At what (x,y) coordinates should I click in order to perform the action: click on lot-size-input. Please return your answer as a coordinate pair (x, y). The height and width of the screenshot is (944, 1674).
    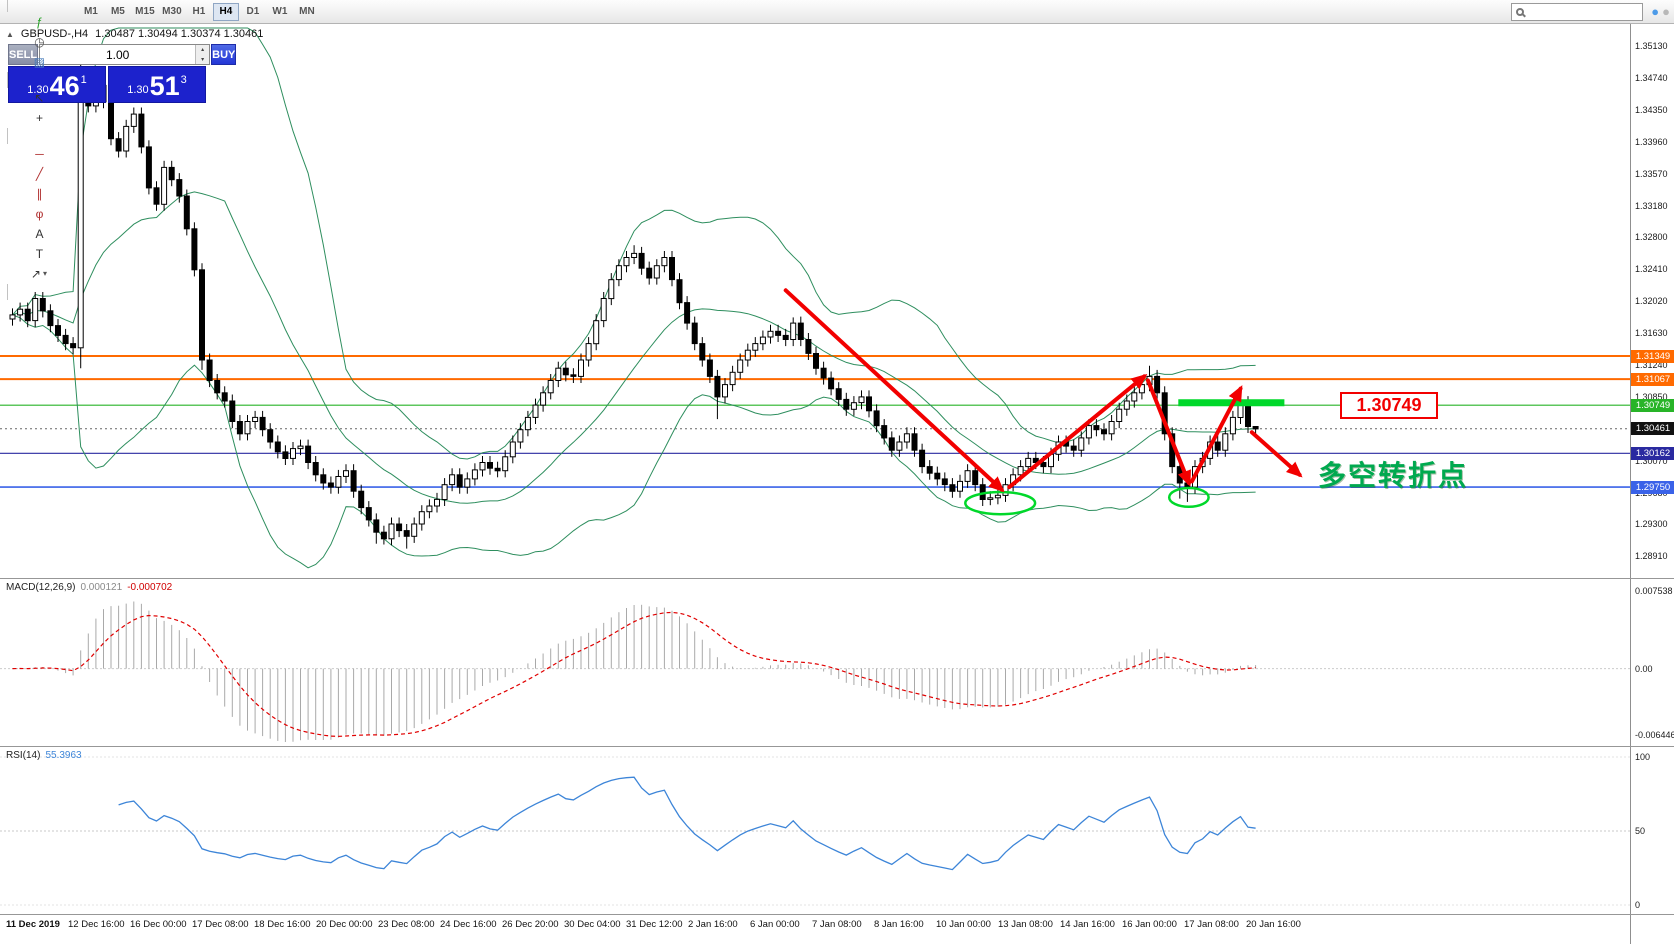
    Looking at the image, I should click on (118, 54).